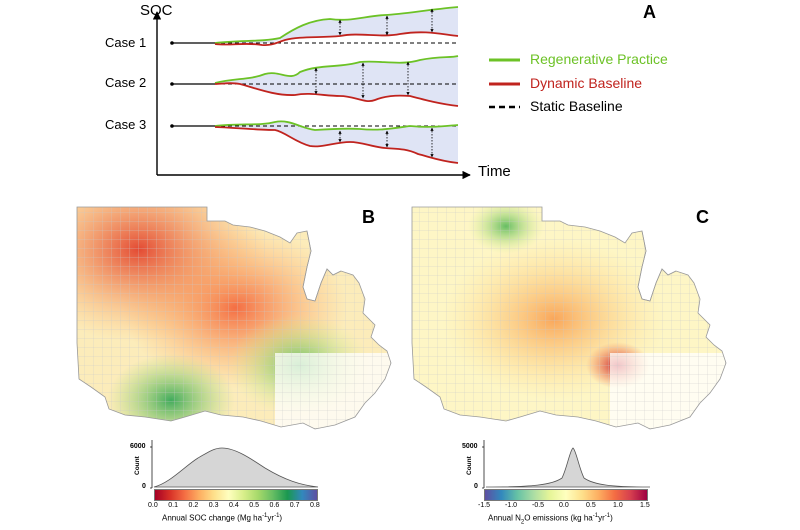  Describe the element at coordinates (586, 83) in the screenshot. I see `legend-label-dynamic: Dynamic Baseline` at that location.